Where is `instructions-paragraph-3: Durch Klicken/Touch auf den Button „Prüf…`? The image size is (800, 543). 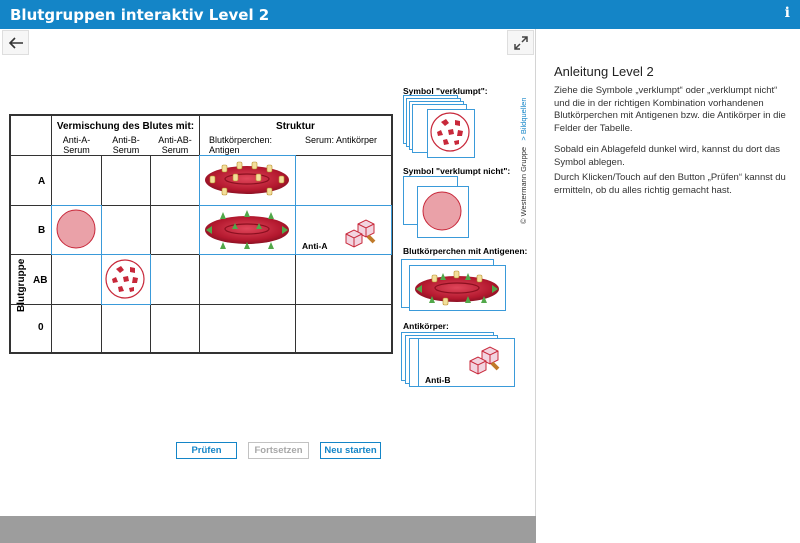
instructions-paragraph-3: Durch Klicken/Touch auf den Button „Prüf… is located at coordinates (670, 184).